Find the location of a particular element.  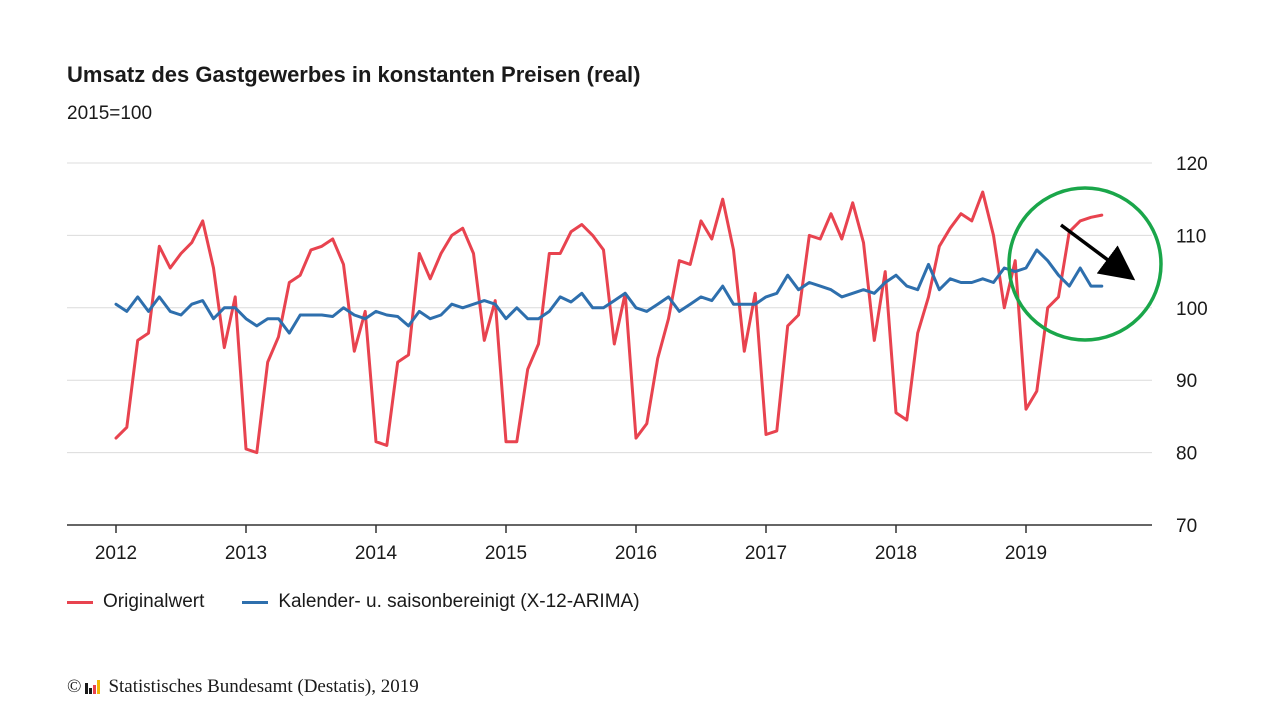

trend-arrow is located at coordinates (1097, 252).